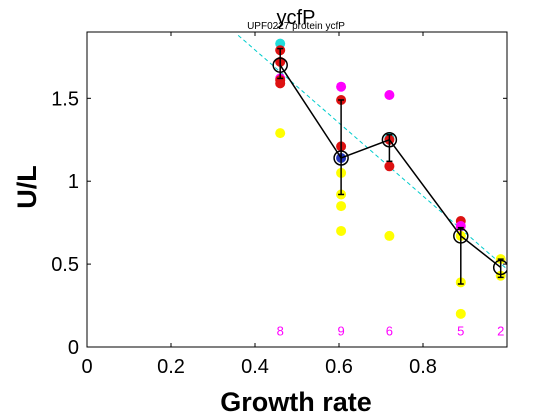 Image resolution: width=560 pixels, height=420 pixels. What do you see at coordinates (460, 330) in the screenshot?
I see `count-label: 5` at bounding box center [460, 330].